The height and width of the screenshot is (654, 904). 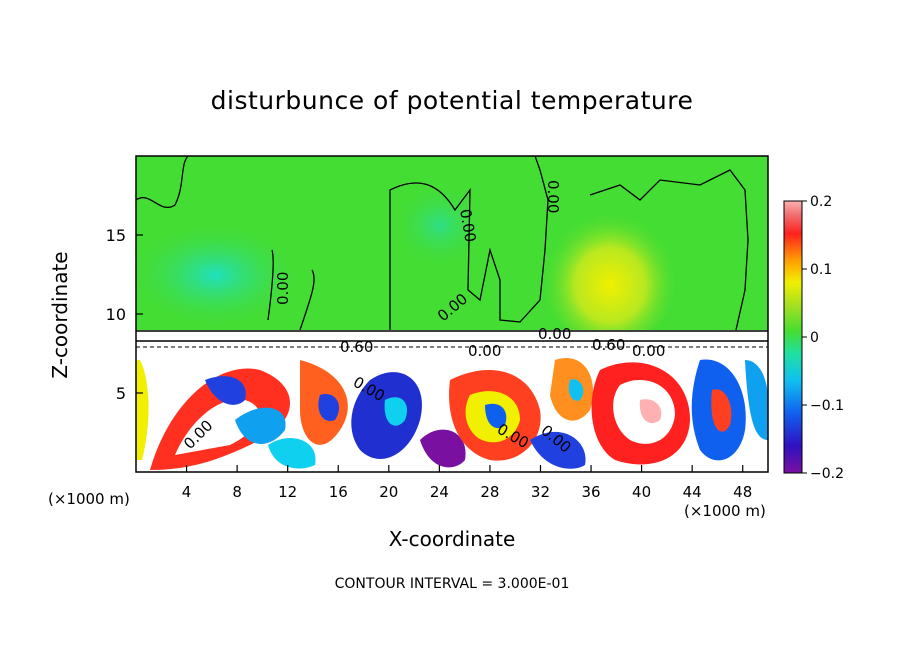 What do you see at coordinates (388, 492) in the screenshot?
I see `x-tick-label: 20` at bounding box center [388, 492].